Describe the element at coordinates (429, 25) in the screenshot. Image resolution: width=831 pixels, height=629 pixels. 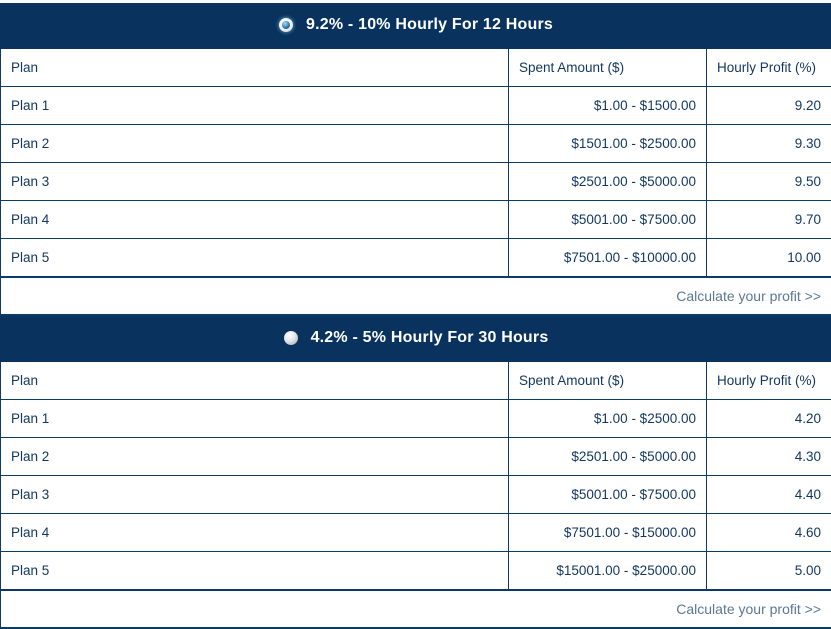
I see `plan-group-1-title: 9.2% - 10% Hourly For 12 Hours` at that location.